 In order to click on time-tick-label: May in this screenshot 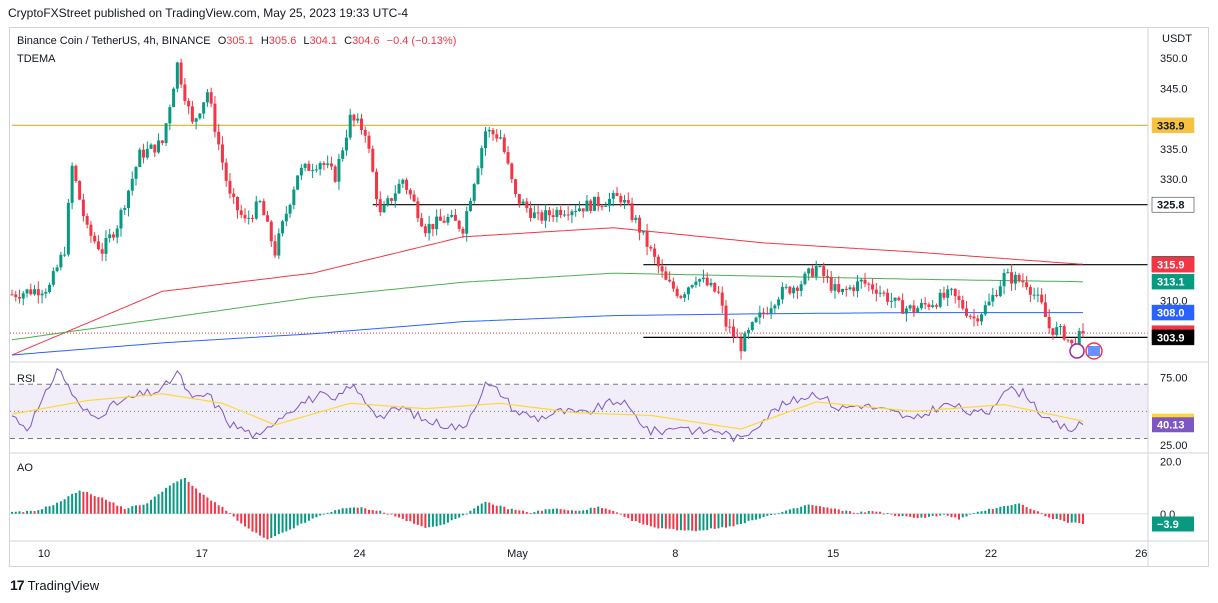, I will do `click(517, 554)`.